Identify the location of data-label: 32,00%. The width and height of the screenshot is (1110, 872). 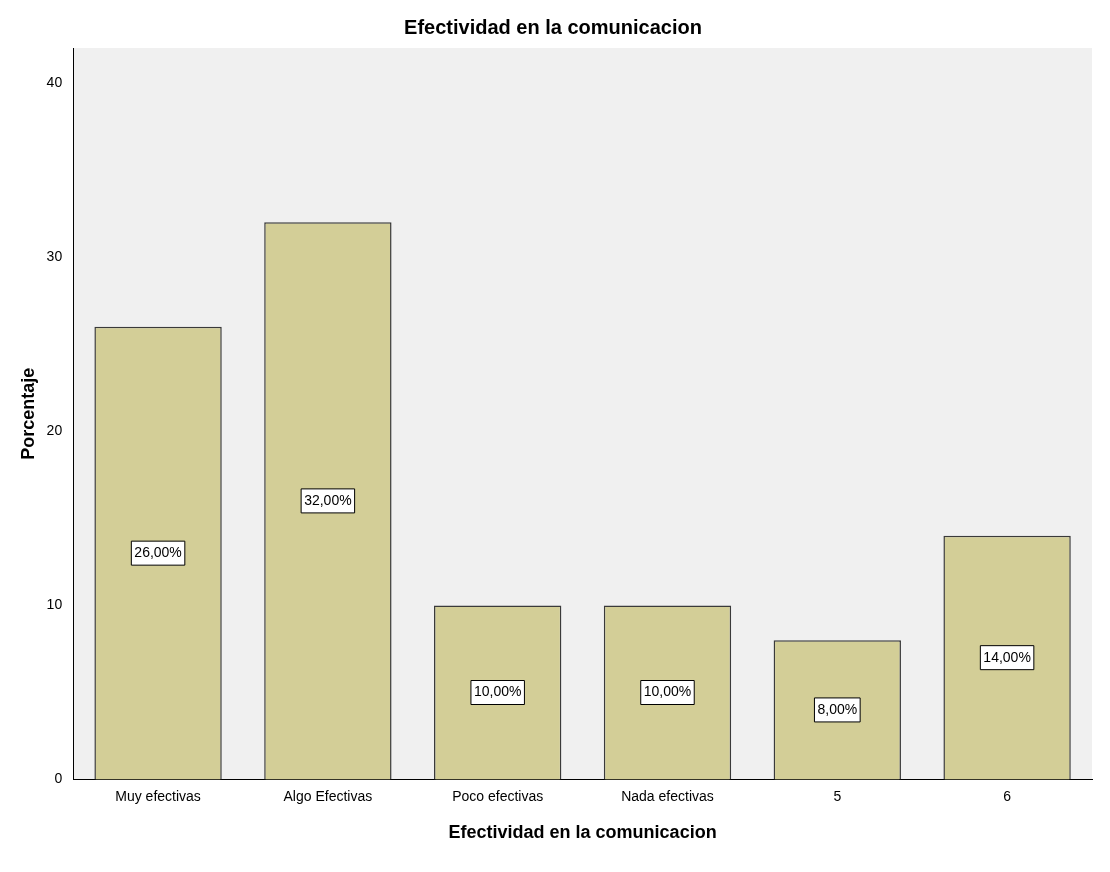
(328, 499).